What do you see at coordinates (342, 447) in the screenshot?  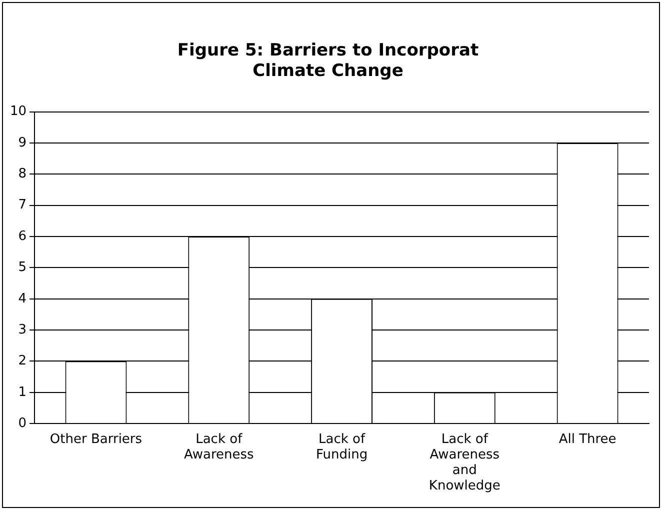 I see `x-tick-label: Lack of Funding` at bounding box center [342, 447].